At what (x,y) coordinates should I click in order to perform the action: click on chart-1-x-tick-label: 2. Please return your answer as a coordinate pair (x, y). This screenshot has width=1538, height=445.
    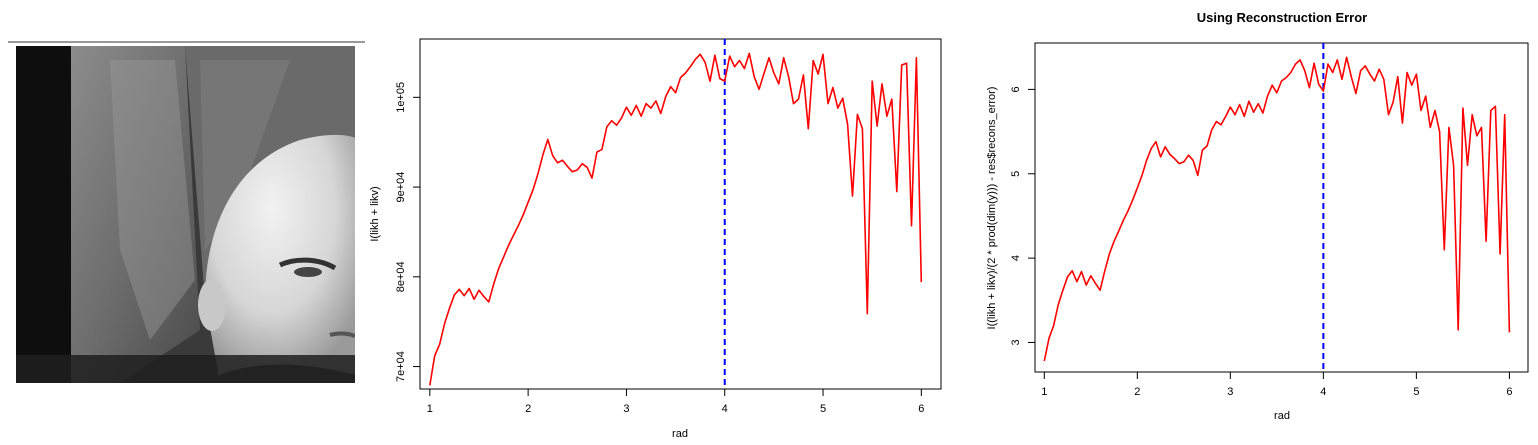
    Looking at the image, I should click on (528, 409).